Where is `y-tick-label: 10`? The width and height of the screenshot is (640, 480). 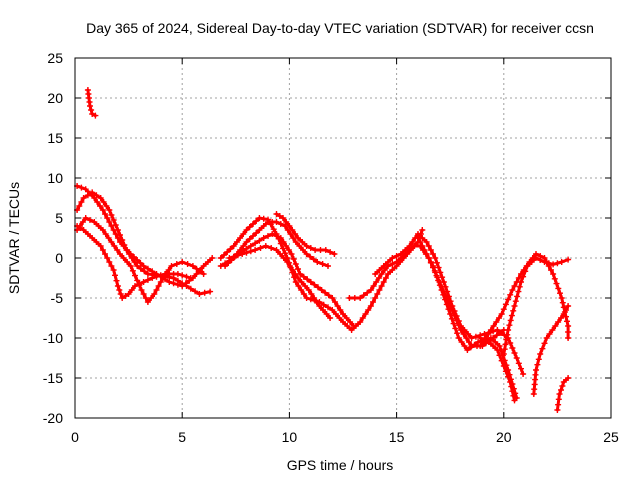
y-tick-label: 10 is located at coordinates (55, 178).